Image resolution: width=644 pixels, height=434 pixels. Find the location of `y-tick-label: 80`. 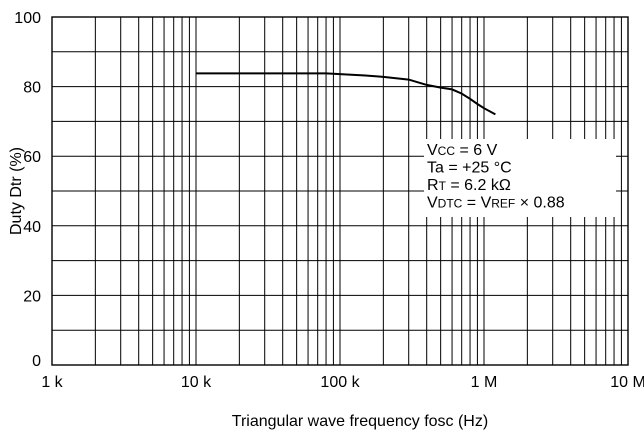

y-tick-label: 80 is located at coordinates (32, 88).